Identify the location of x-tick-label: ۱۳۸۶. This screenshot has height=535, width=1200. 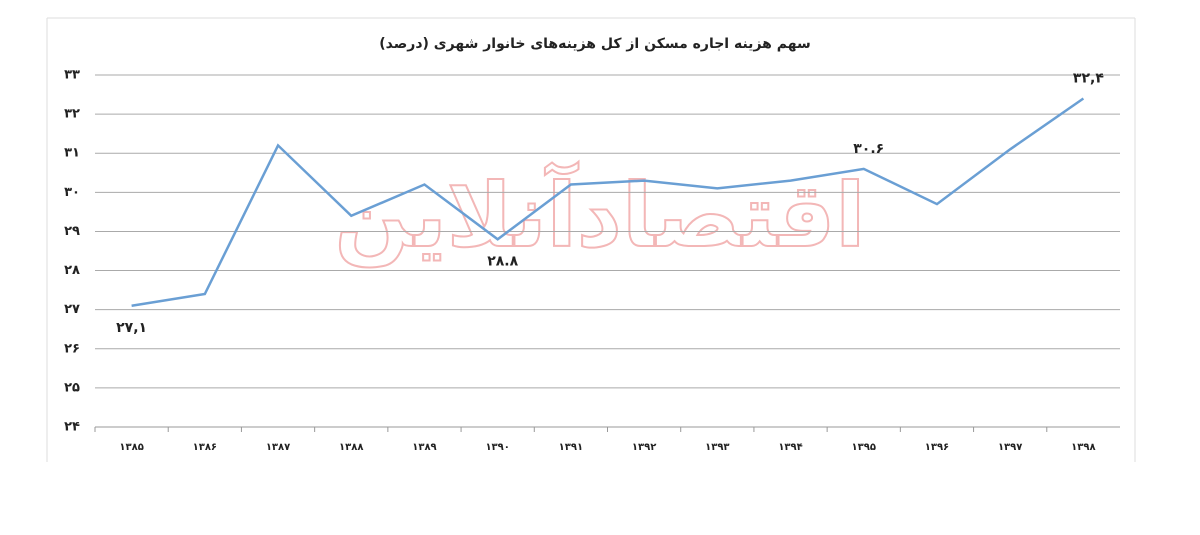
(205, 447).